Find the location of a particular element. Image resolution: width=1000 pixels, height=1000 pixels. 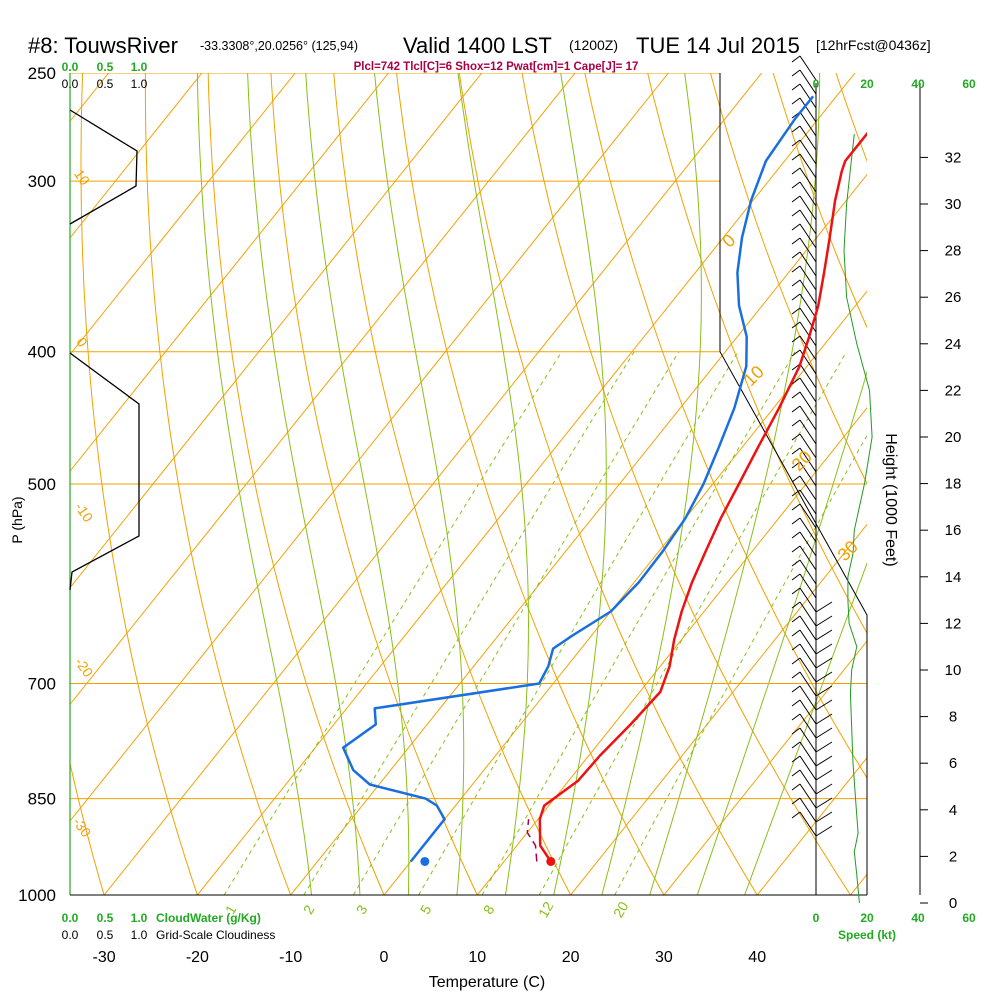

mixing-ratio-label: 3 is located at coordinates (362, 909).